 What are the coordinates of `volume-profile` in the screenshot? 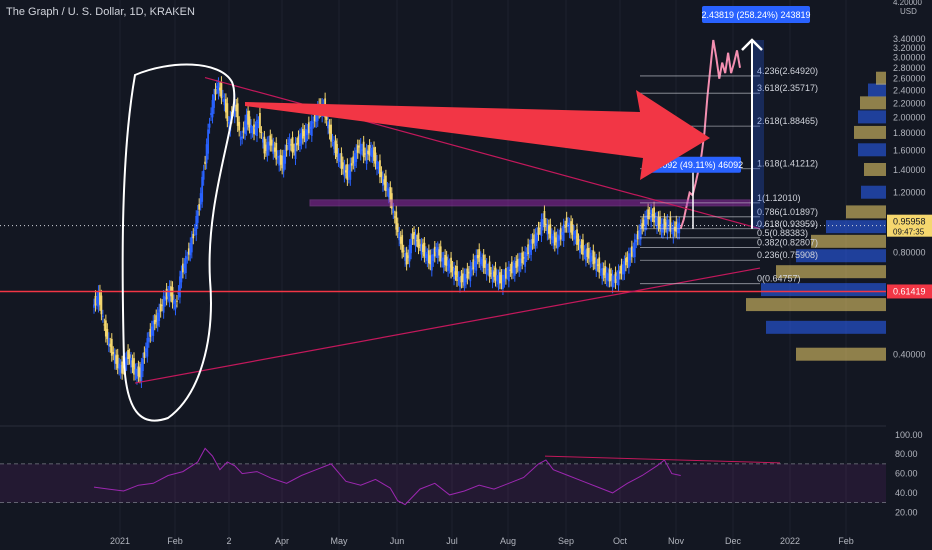 It's located at (816, 216).